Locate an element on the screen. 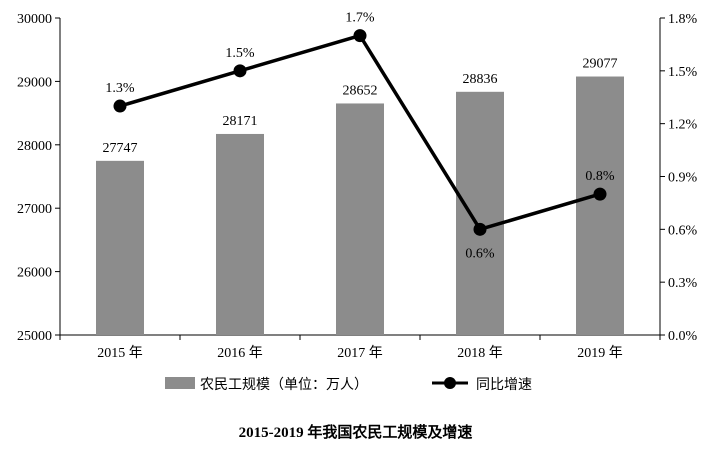 The width and height of the screenshot is (711, 454). legend: 农民工规模（单位：万人） 同比增速 is located at coordinates (348, 385).